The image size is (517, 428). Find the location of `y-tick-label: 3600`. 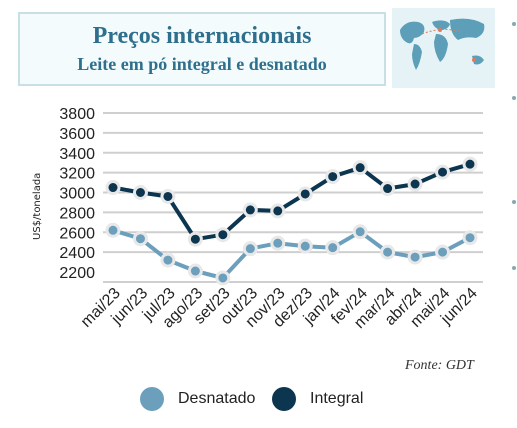

y-tick-label: 3600 is located at coordinates (77, 134).